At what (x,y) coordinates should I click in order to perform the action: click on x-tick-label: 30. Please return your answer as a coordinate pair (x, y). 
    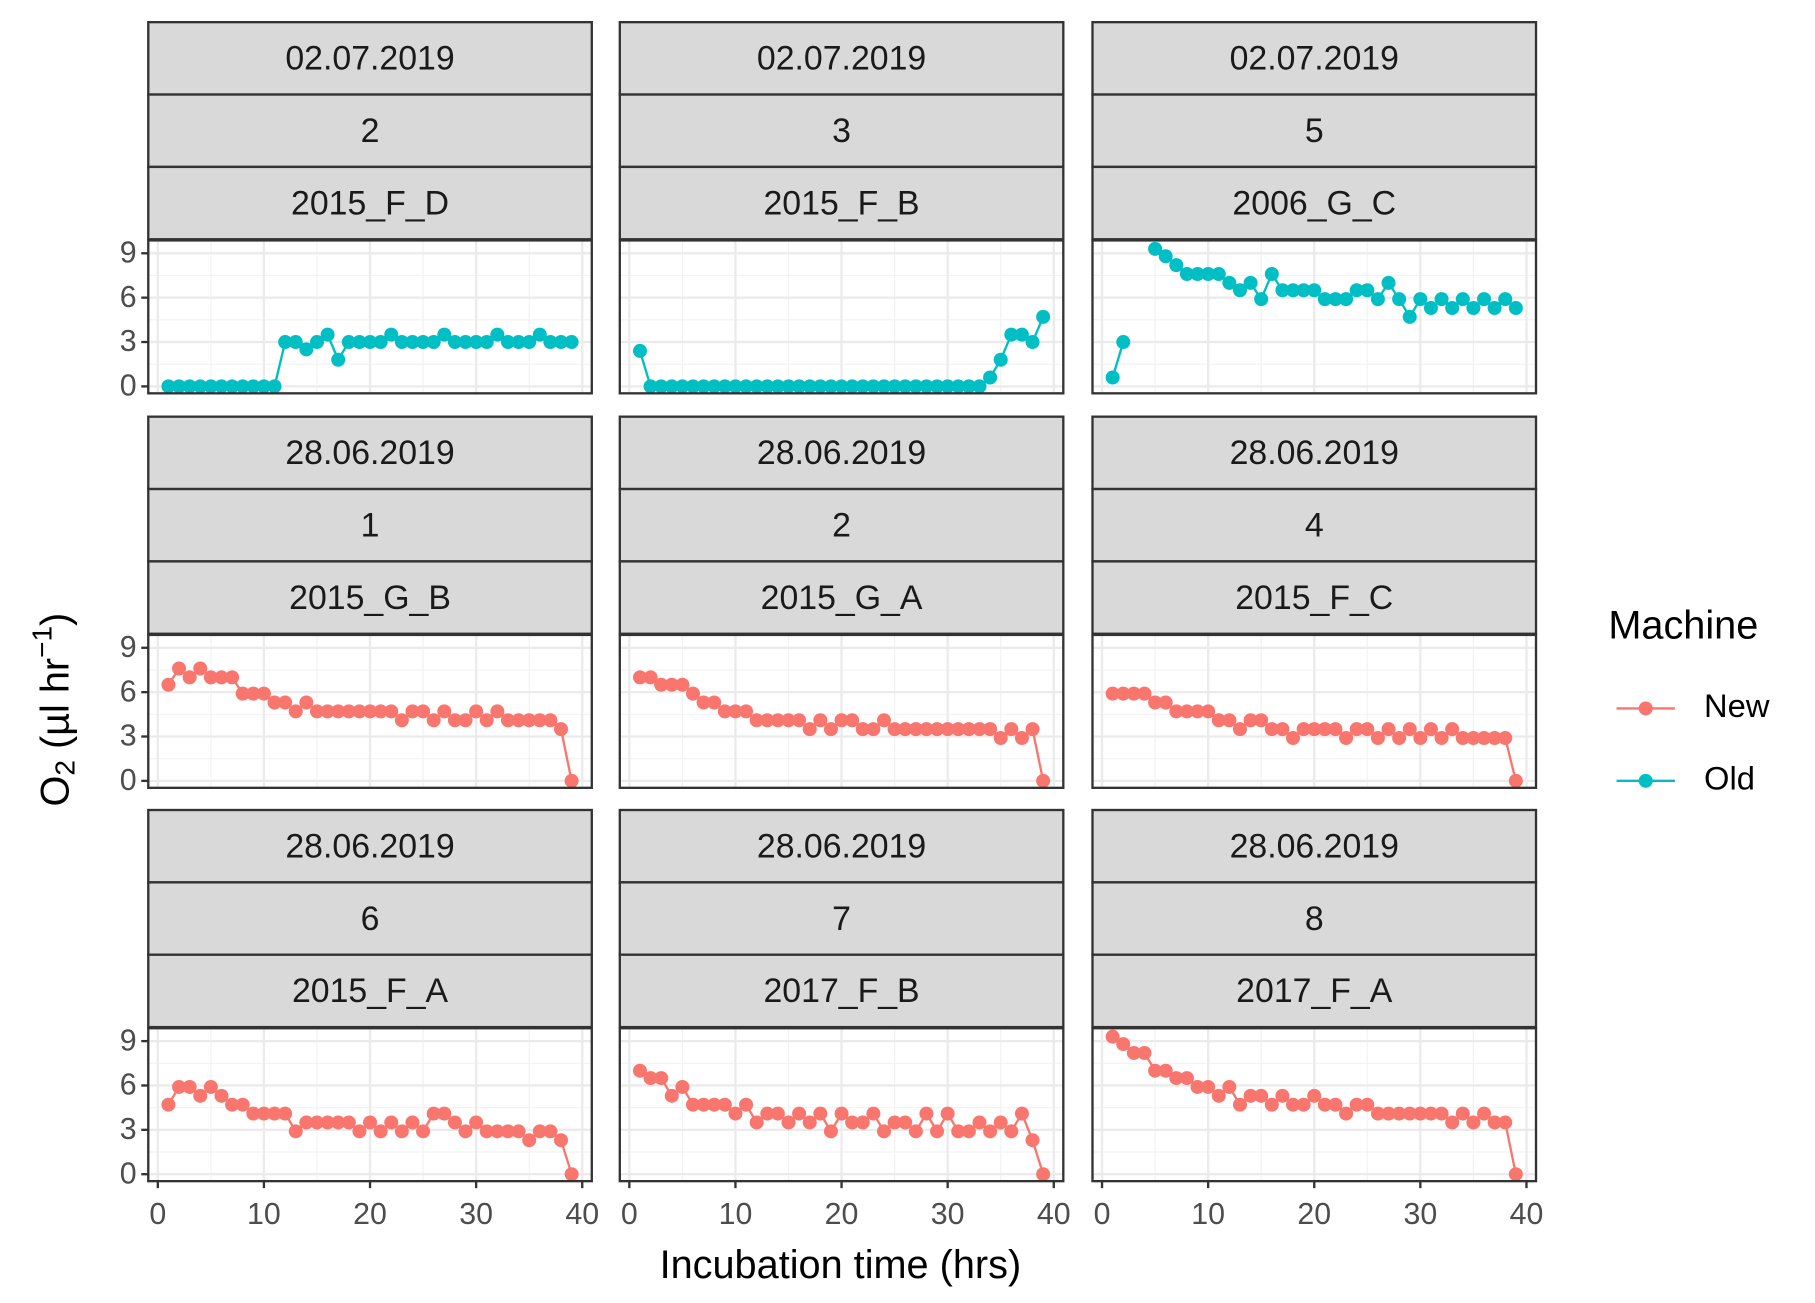
    Looking at the image, I should click on (1420, 1214).